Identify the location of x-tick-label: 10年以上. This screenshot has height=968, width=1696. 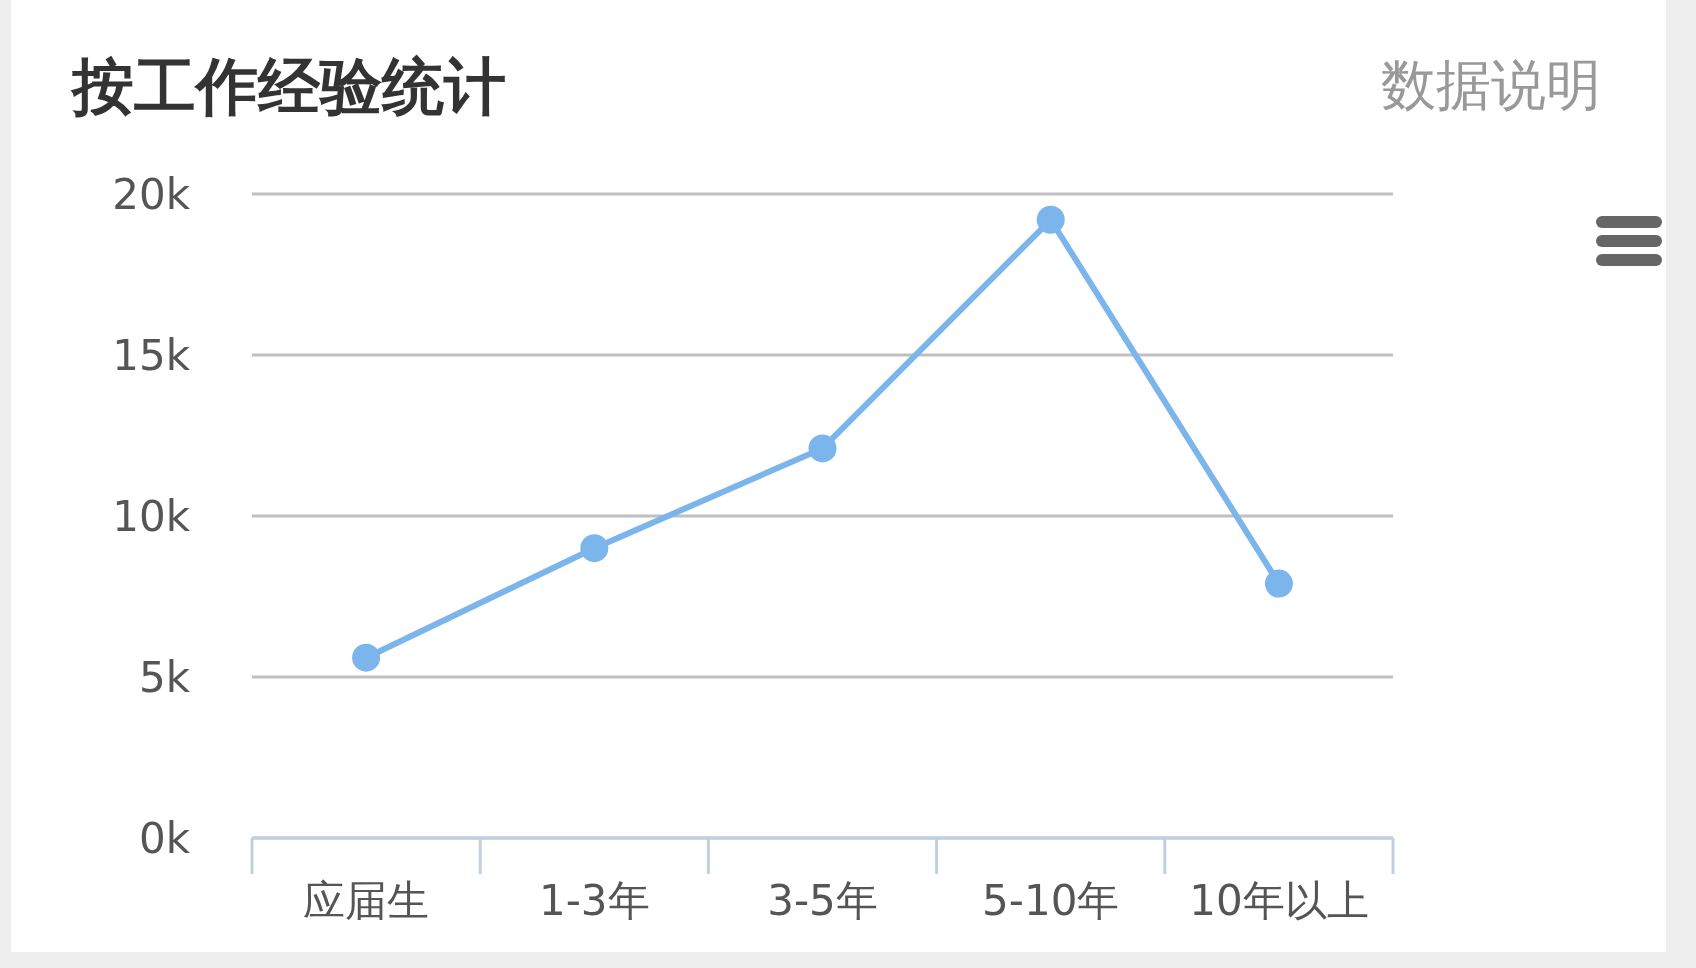
(1279, 900).